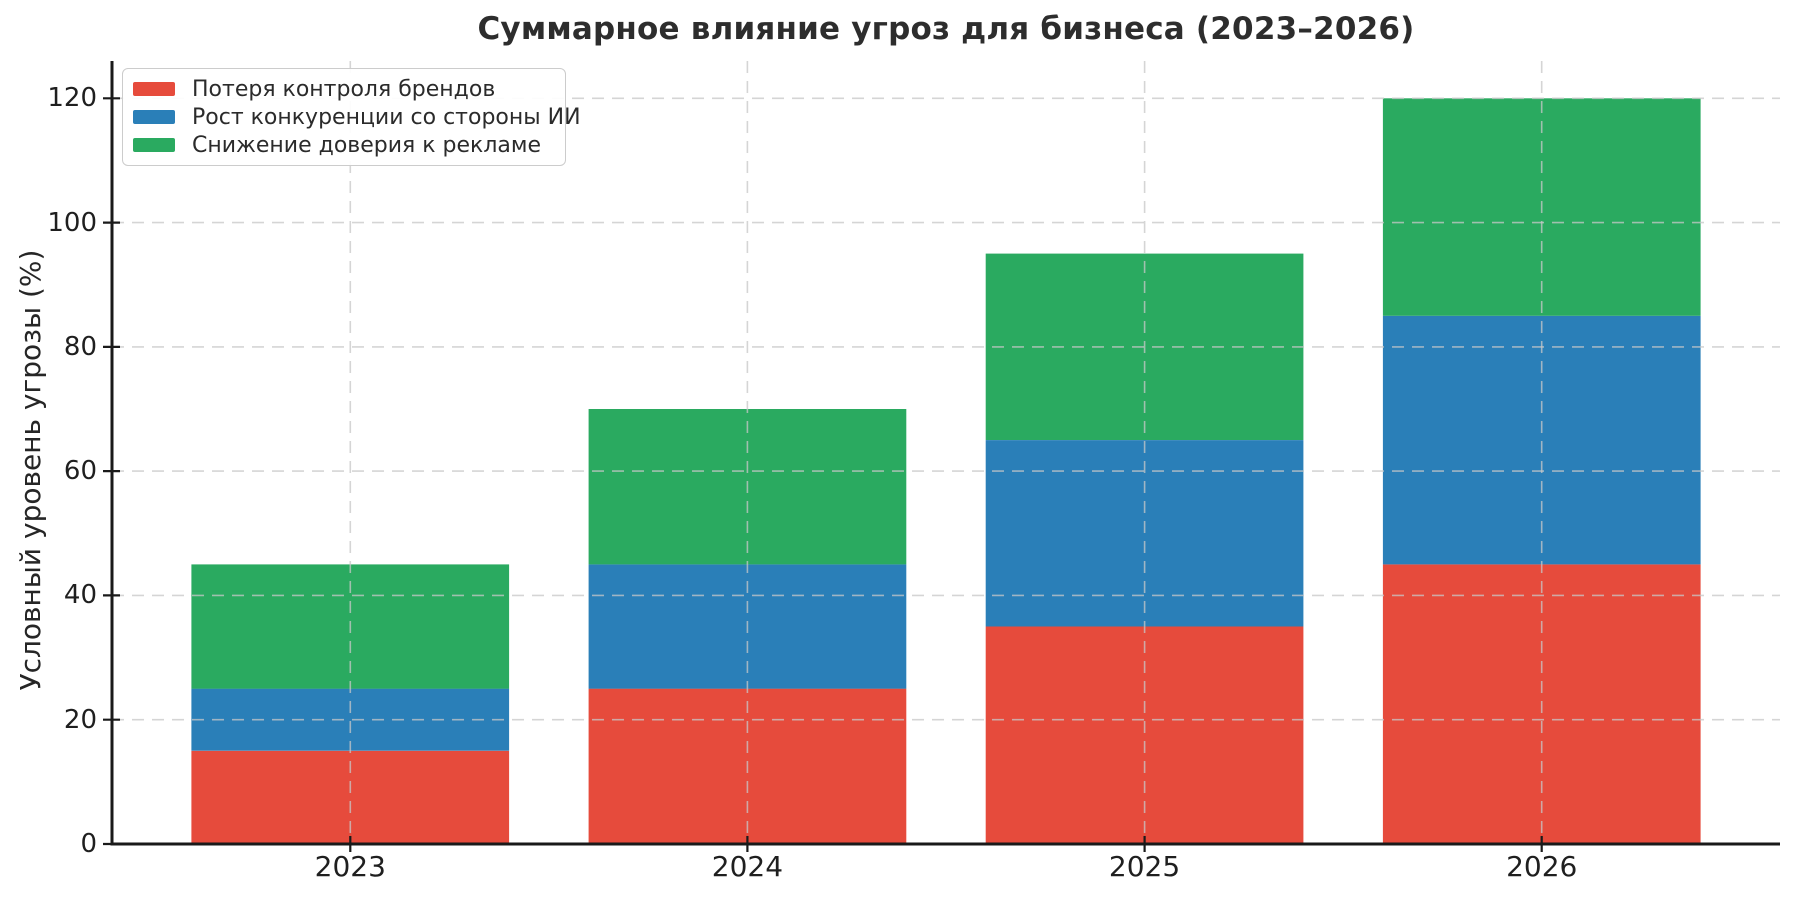 The image size is (1800, 900). What do you see at coordinates (72, 222) in the screenshot?
I see `y-tick-label: 100` at bounding box center [72, 222].